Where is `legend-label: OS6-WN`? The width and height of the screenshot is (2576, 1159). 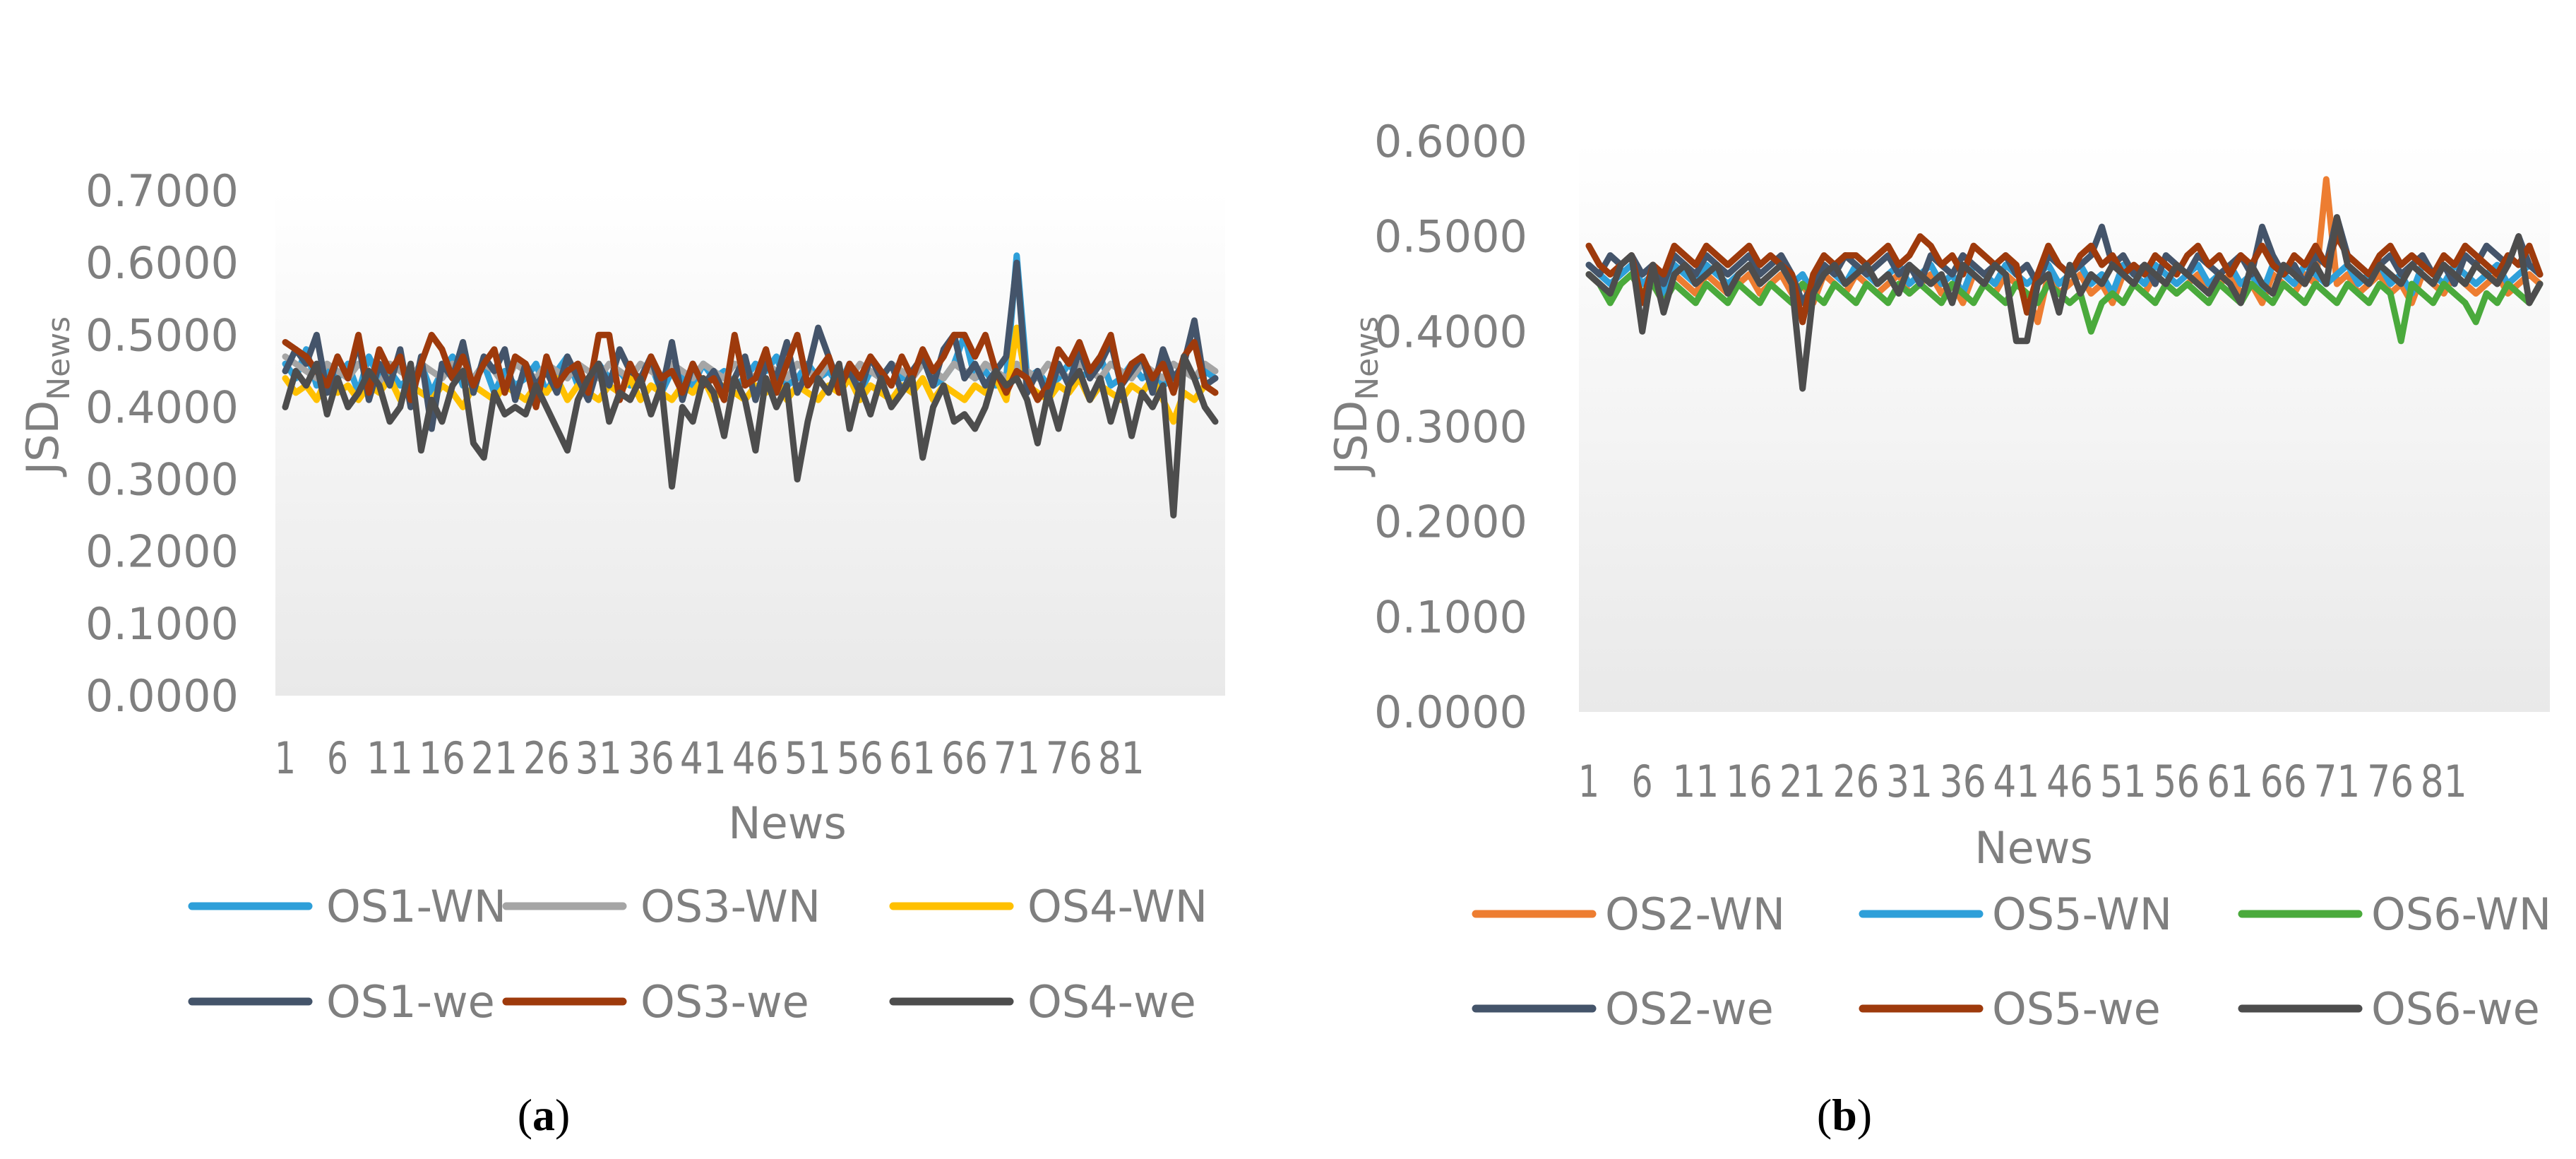
legend-label: OS6-WN is located at coordinates (2461, 914).